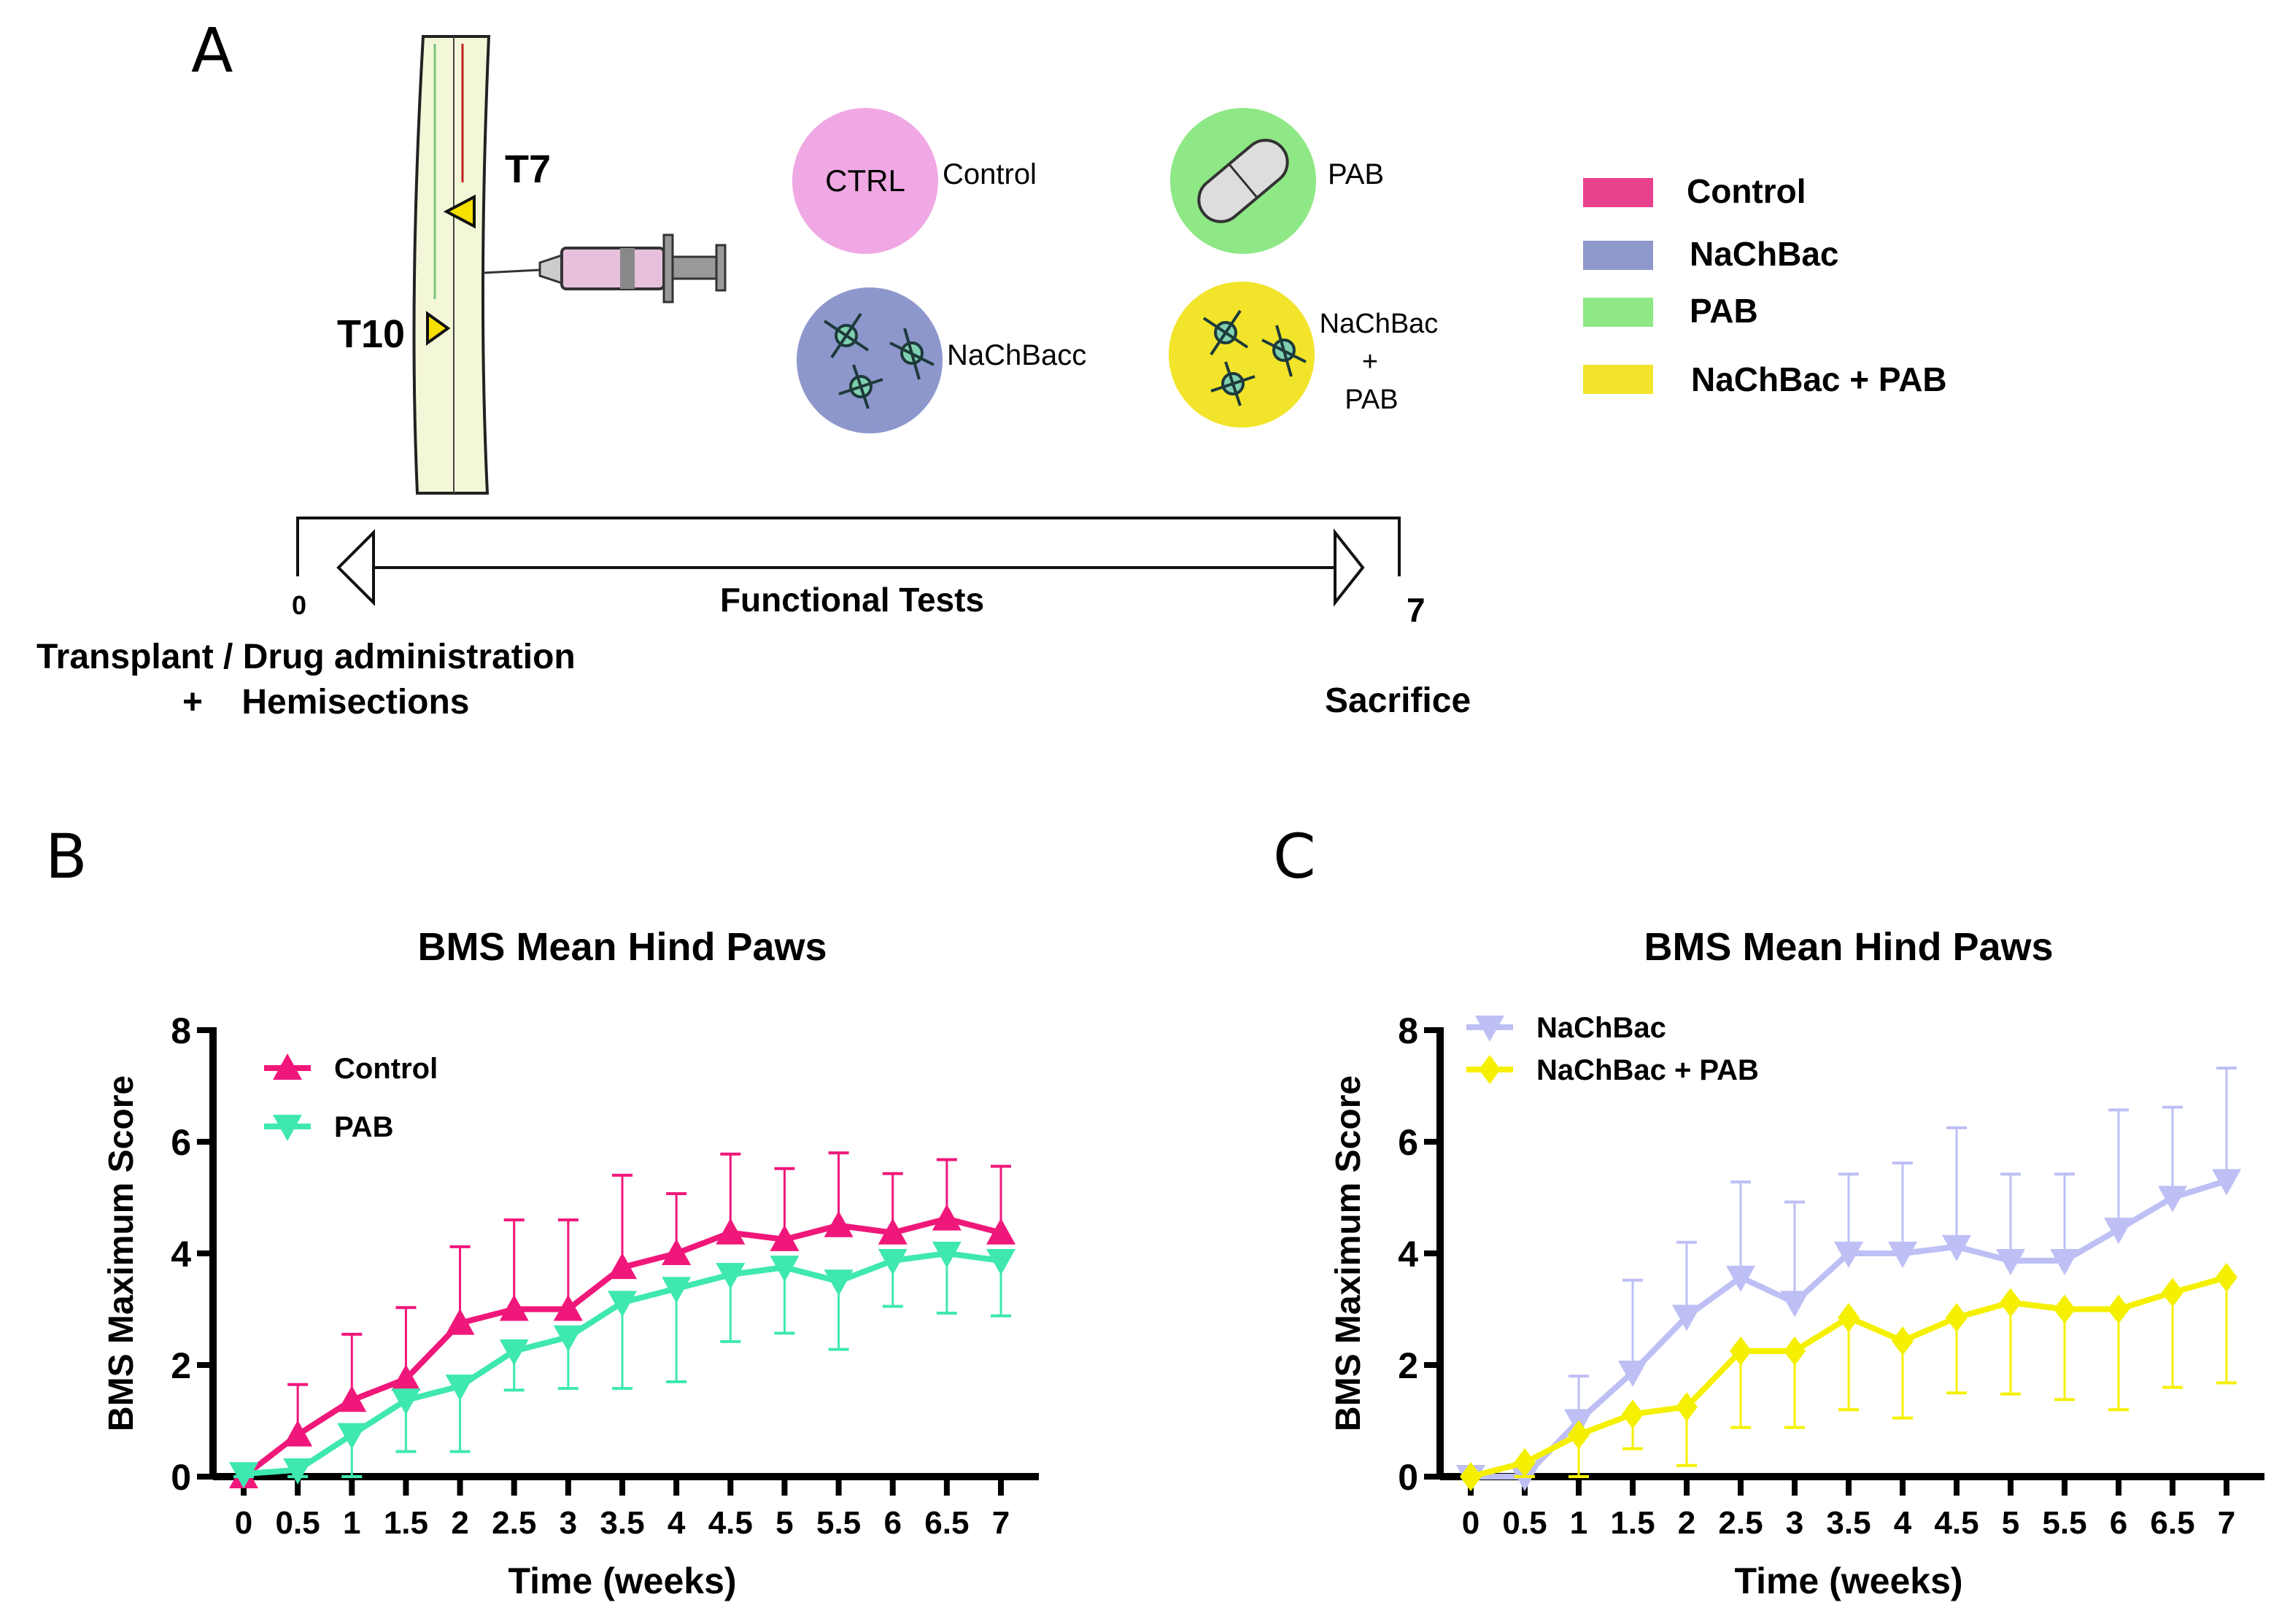 This screenshot has height=1624, width=2290. What do you see at coordinates (1765, 254) in the screenshot?
I see `legend-nachbac: NaChBac` at bounding box center [1765, 254].